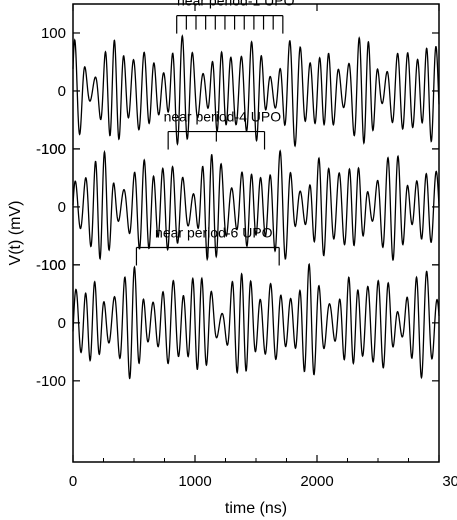  I want to click on x-axis-title: time (ns), so click(256, 508).